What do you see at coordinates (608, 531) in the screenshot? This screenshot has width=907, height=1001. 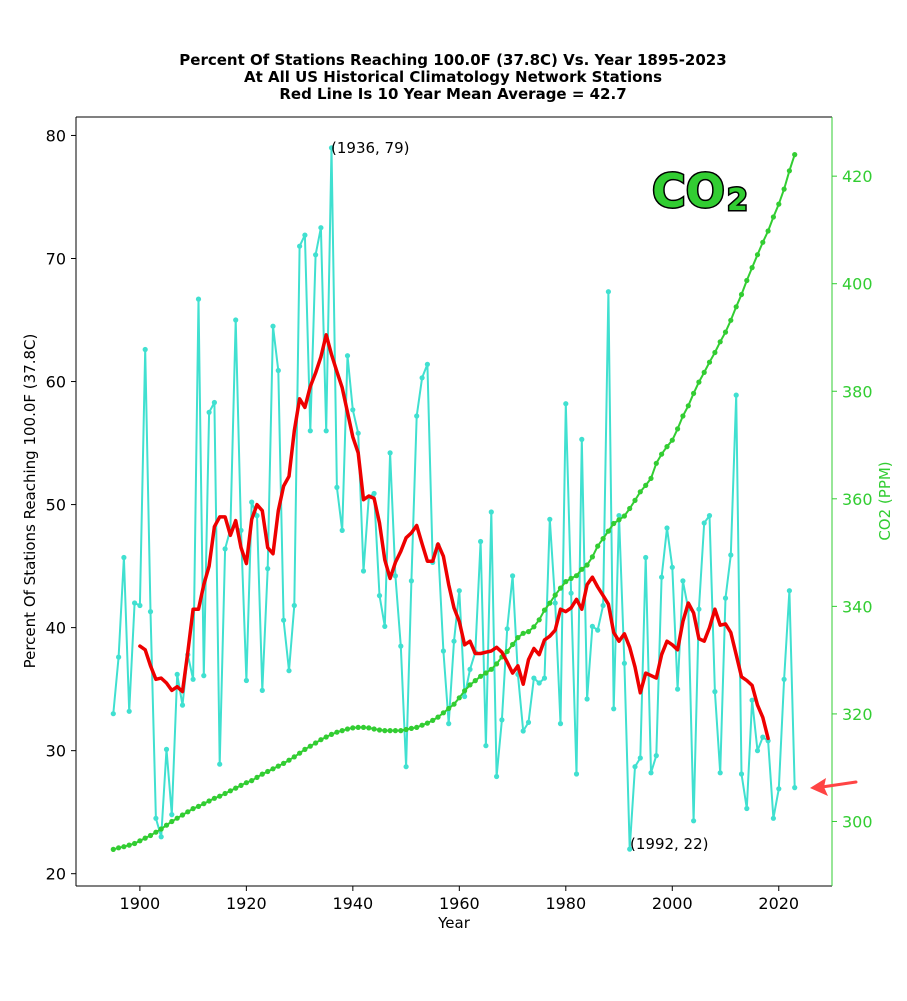 I see `co2-point-1988` at bounding box center [608, 531].